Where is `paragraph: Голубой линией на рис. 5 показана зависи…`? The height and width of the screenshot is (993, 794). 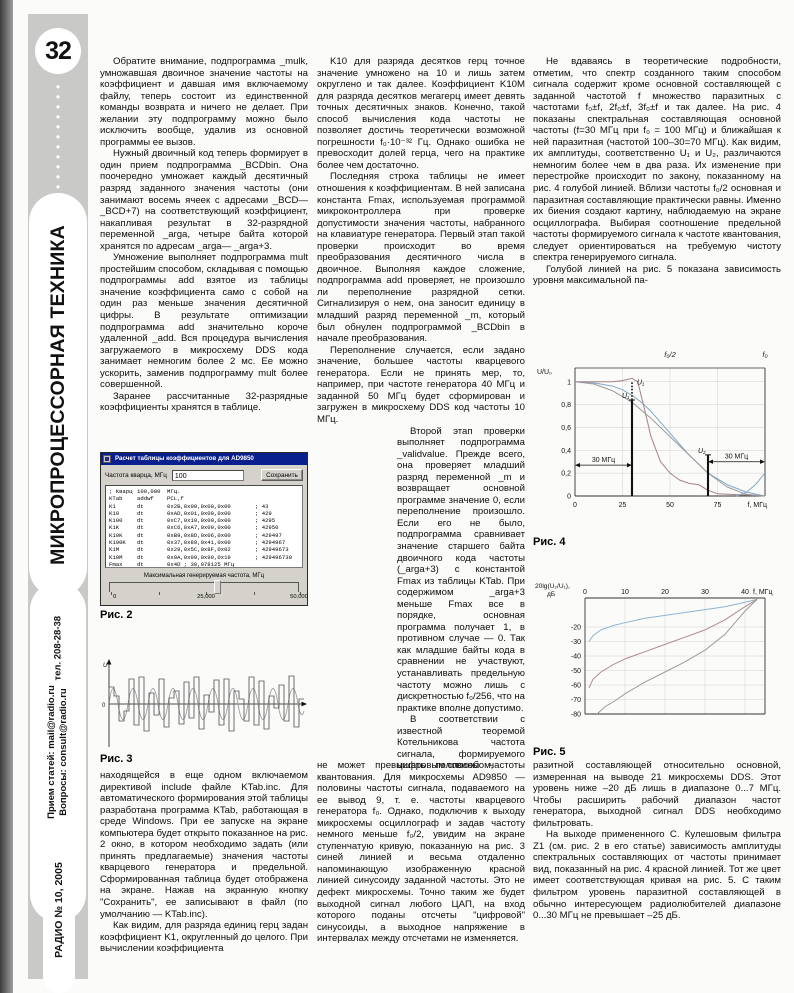 paragraph: Голубой линией на рис. 5 показана зависи… is located at coordinates (657, 275).